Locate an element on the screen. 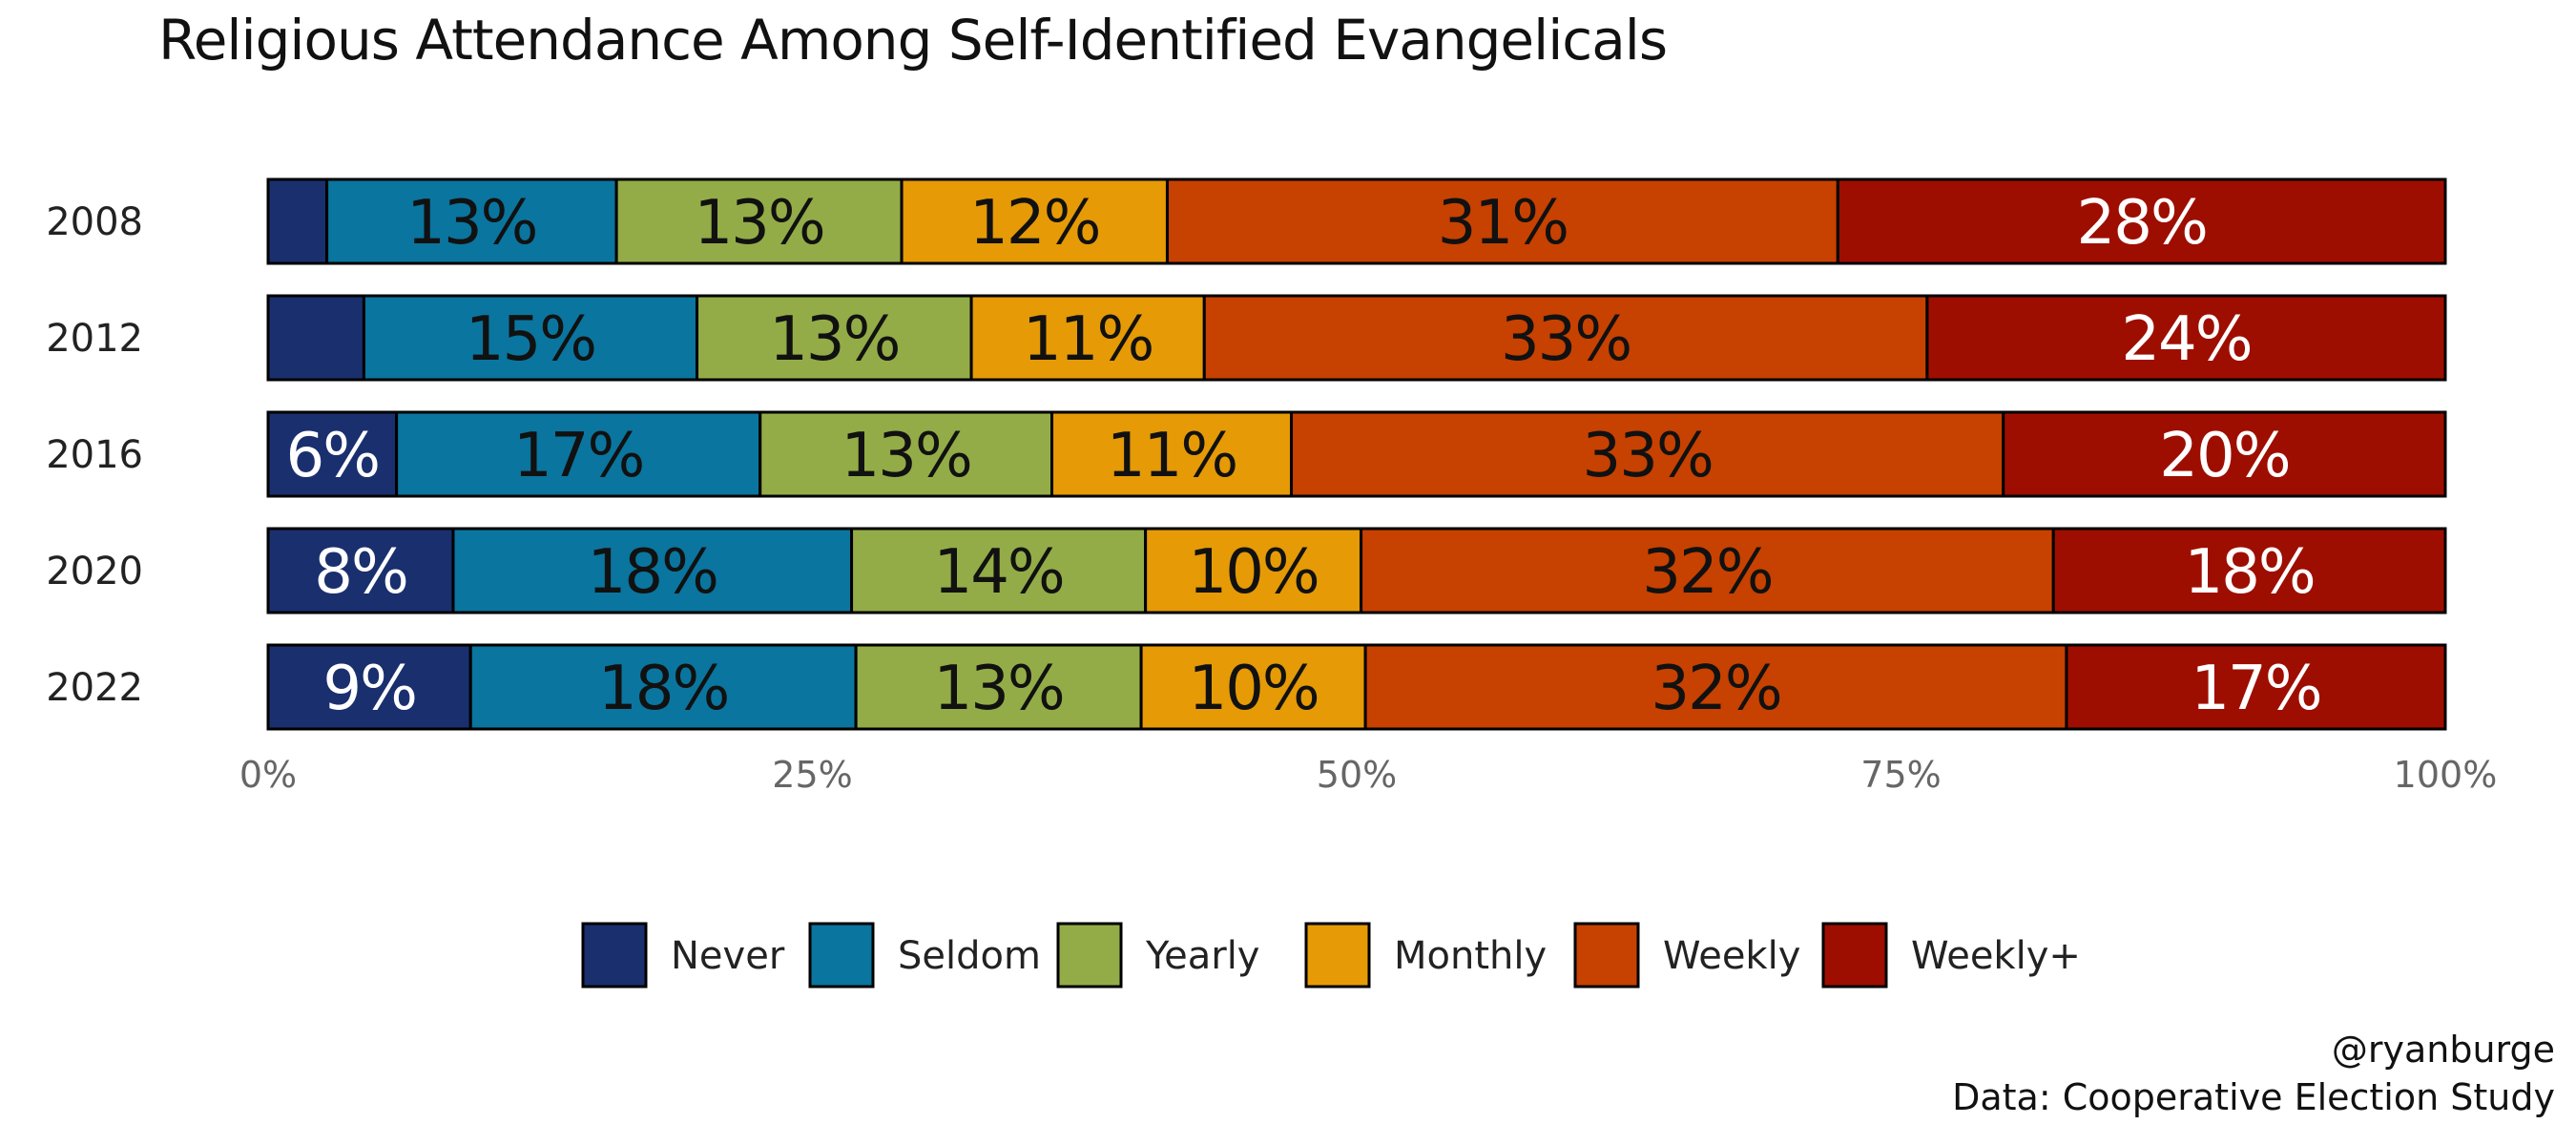  data-label: 24% is located at coordinates (2186, 339).